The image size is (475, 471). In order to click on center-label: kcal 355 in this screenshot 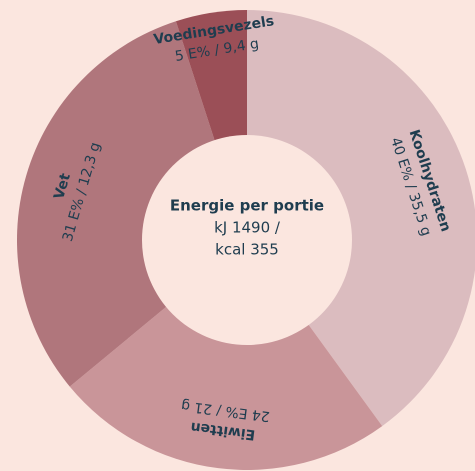, I will do `click(247, 250)`.